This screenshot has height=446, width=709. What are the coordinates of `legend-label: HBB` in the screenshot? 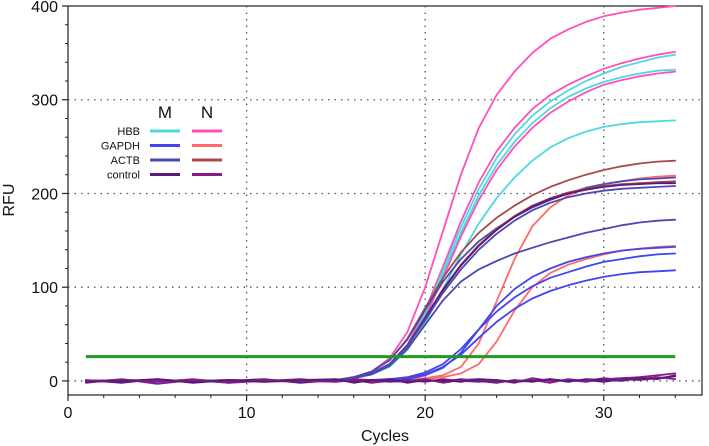 It's located at (128, 132).